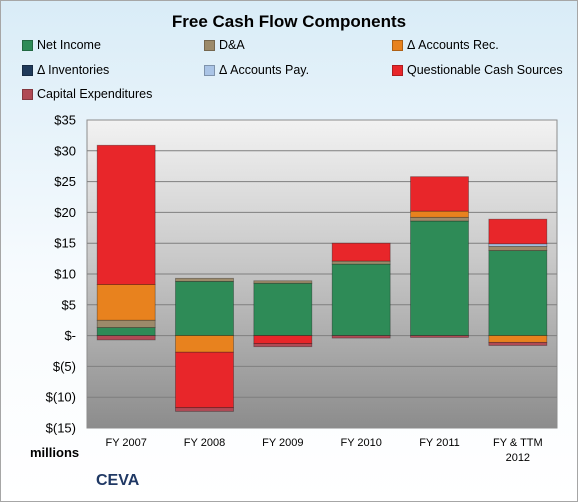 The height and width of the screenshot is (502, 578). Describe the element at coordinates (65, 120) in the screenshot. I see `y-tick-label: $35` at that location.